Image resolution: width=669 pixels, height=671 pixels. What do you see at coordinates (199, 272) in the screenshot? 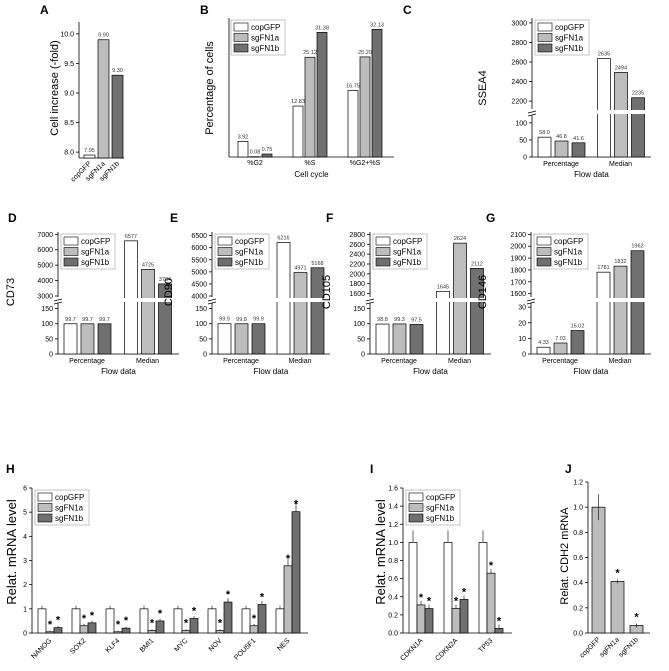
I see `y-tick-label: 5000` at bounding box center [199, 272].